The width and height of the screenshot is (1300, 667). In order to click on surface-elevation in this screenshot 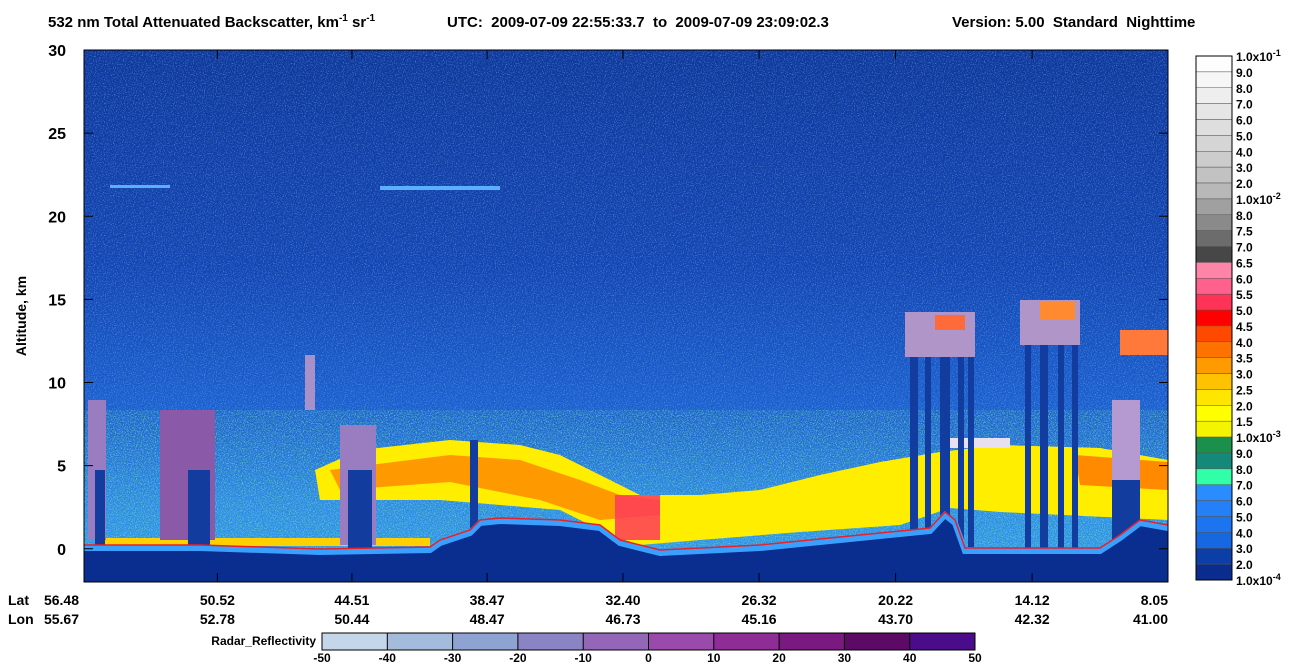, I will do `click(626, 530)`.